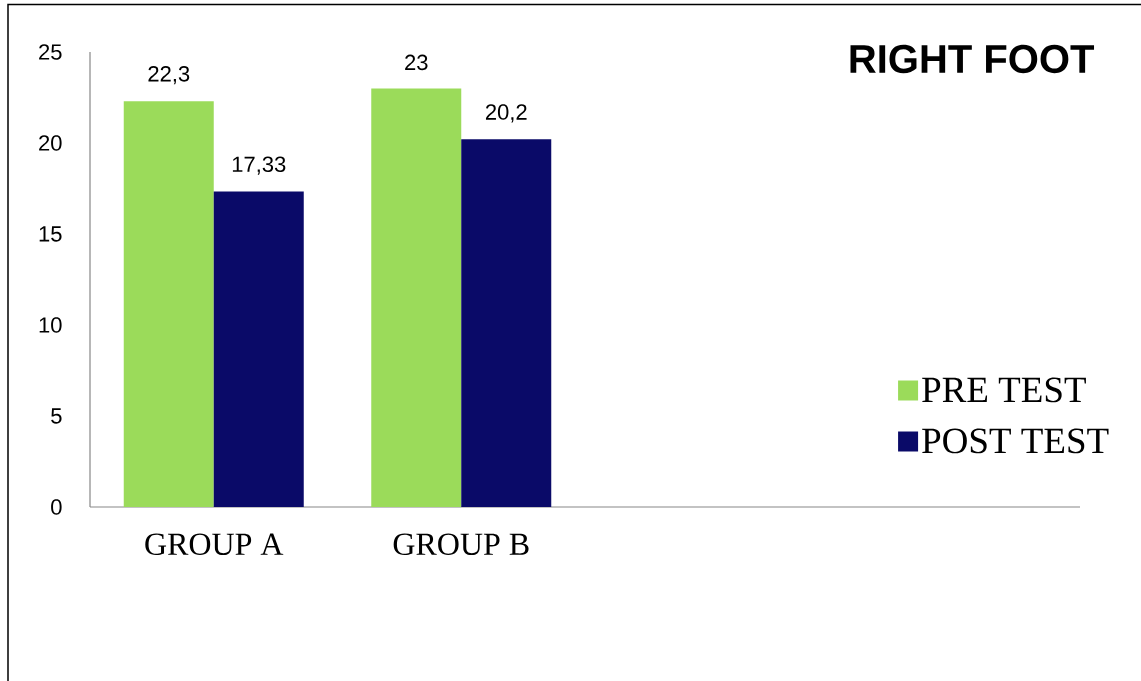 The image size is (1141, 681). Describe the element at coordinates (506, 113) in the screenshot. I see `data-label: 20,2` at that location.